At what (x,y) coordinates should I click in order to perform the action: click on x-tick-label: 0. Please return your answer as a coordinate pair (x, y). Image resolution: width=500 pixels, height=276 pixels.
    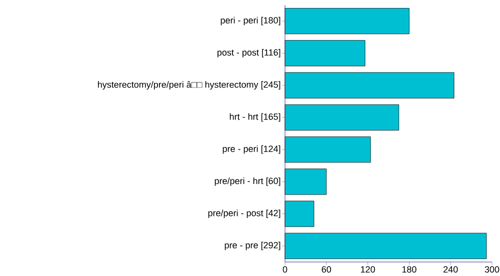
    Looking at the image, I should click on (285, 269).